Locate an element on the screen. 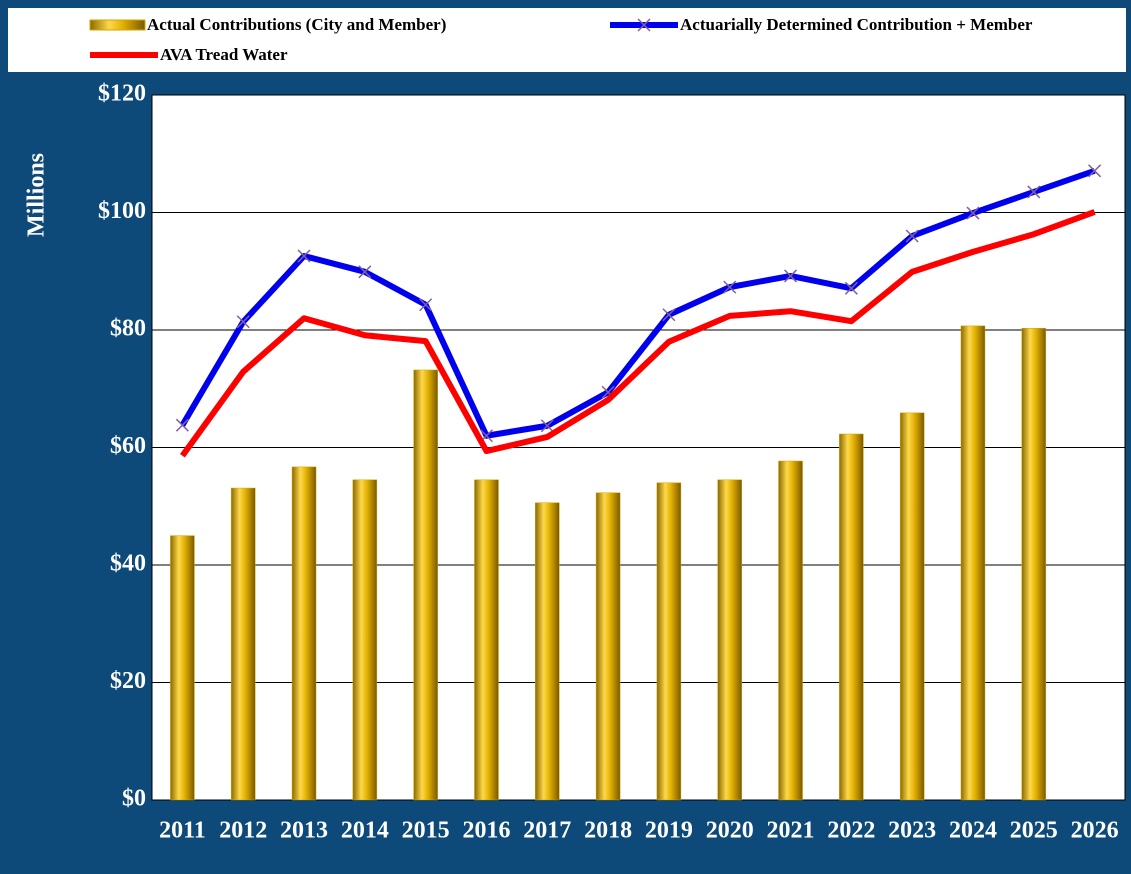 This screenshot has height=874, width=1131. legend-swatch is located at coordinates (117, 25).